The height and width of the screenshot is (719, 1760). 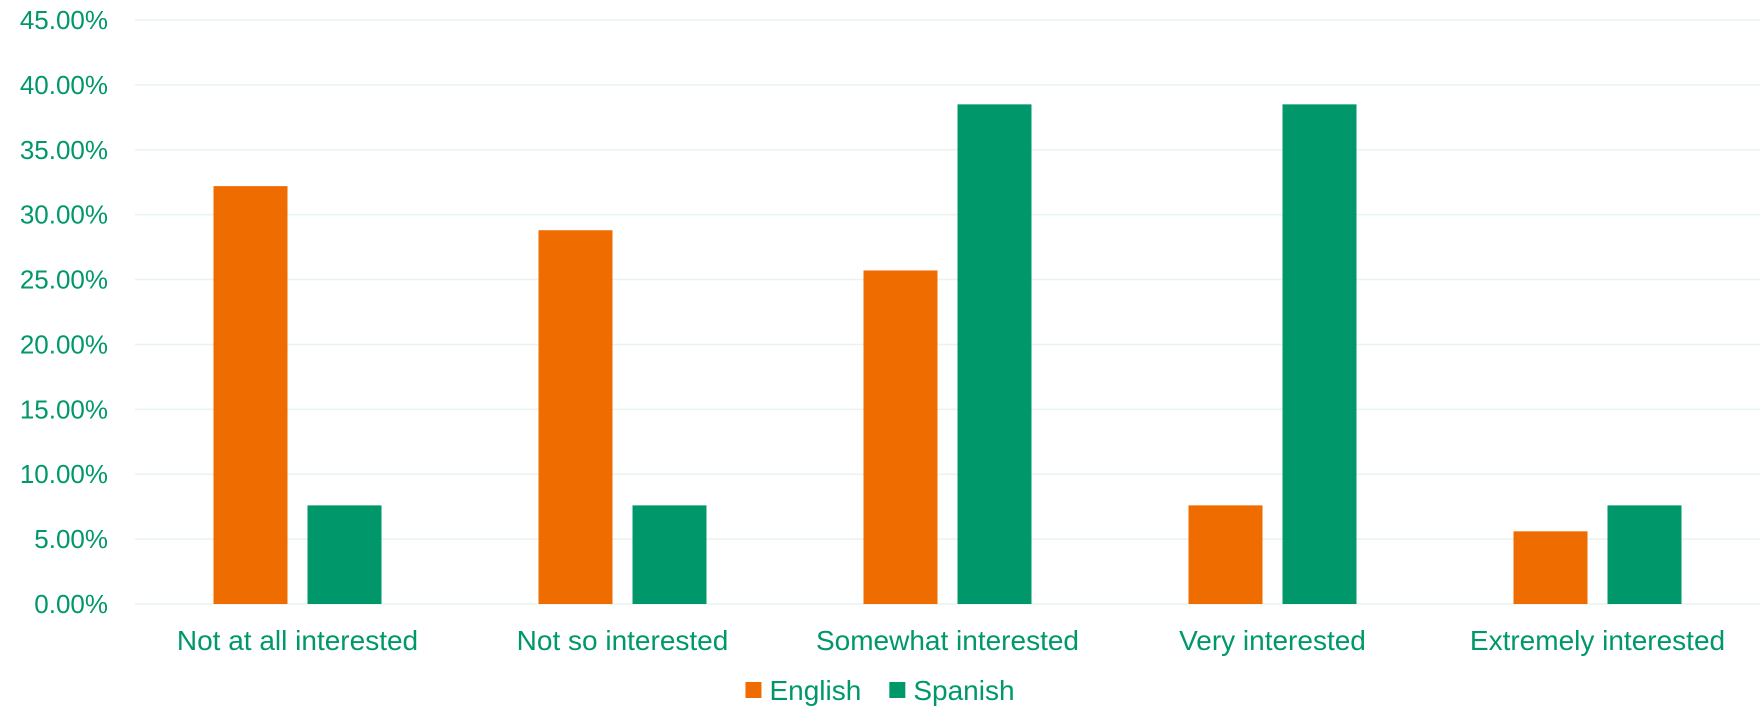 What do you see at coordinates (1272, 640) in the screenshot?
I see `x-category-label: Very interested` at bounding box center [1272, 640].